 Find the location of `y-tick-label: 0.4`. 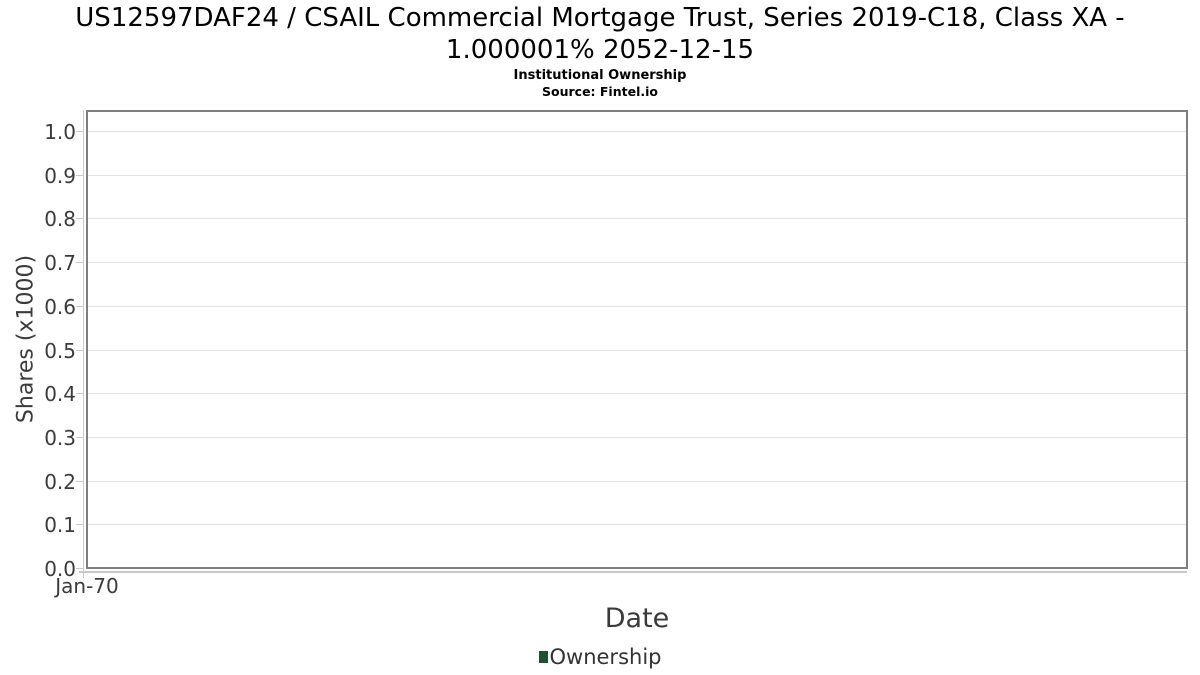

y-tick-label: 0.4 is located at coordinates (60, 394).